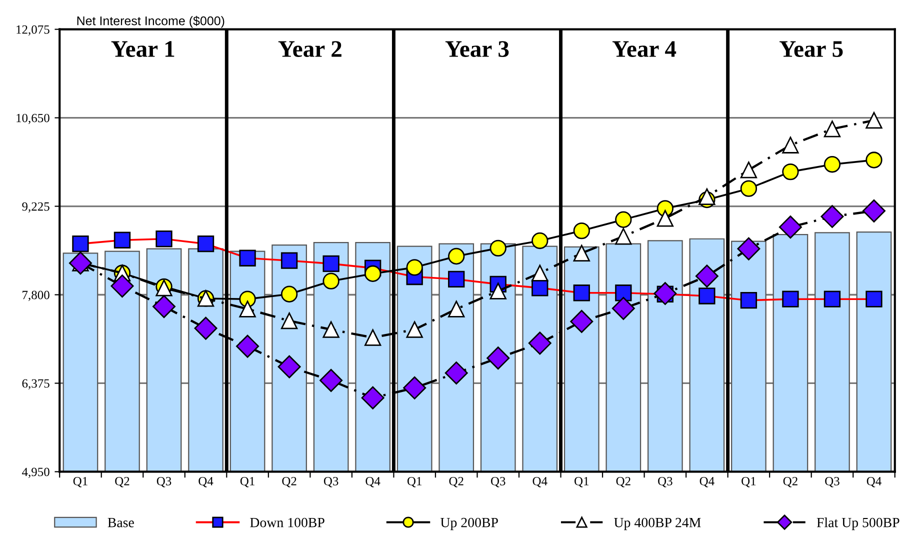  What do you see at coordinates (36, 207) in the screenshot?
I see `y-tick-label: 9,225` at bounding box center [36, 207].